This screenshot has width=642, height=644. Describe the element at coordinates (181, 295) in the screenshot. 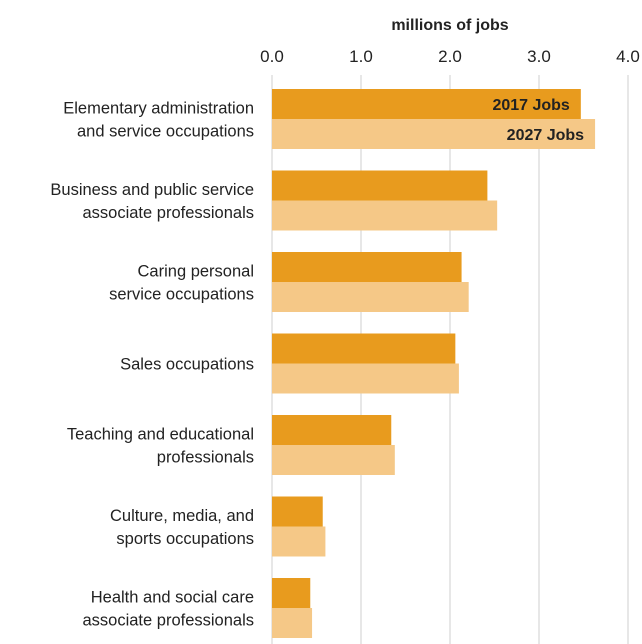

I see `category-label: service occupations` at that location.